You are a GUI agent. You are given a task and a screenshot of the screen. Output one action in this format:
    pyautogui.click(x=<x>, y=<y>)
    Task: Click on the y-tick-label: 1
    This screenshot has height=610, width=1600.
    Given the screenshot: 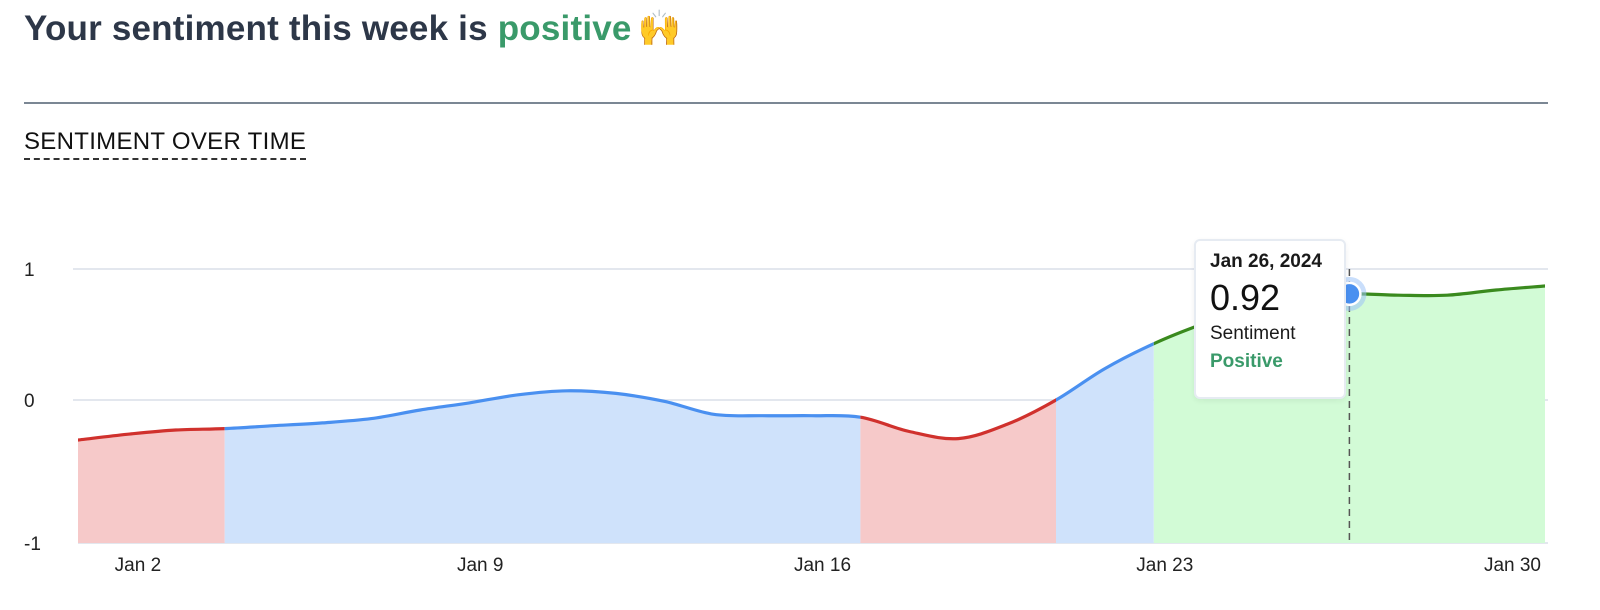 What is the action you would take?
    pyautogui.click(x=29, y=270)
    